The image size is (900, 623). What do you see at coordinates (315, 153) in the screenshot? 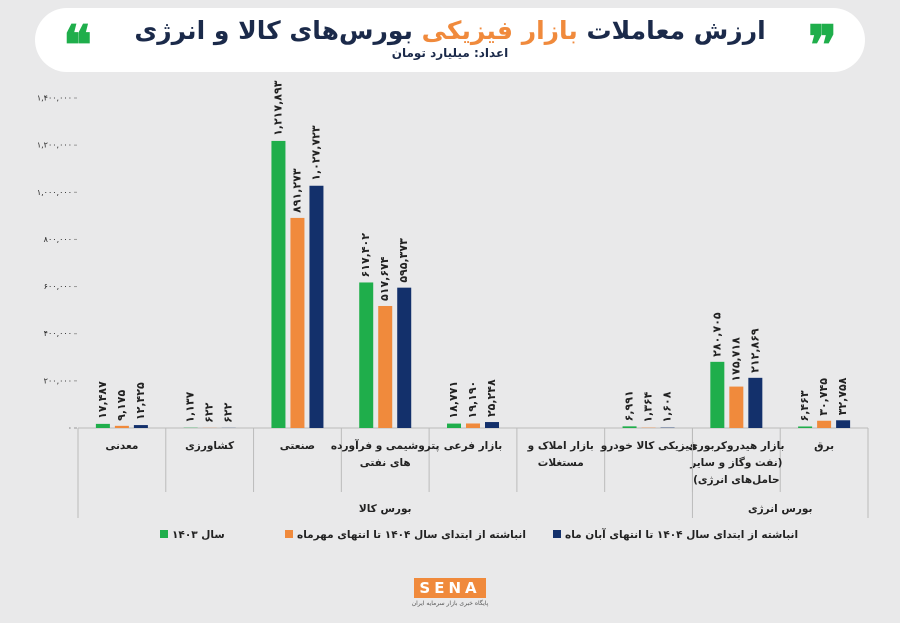
I see `value-label: ۱,۰۲۷,۷۲۳` at bounding box center [315, 153].